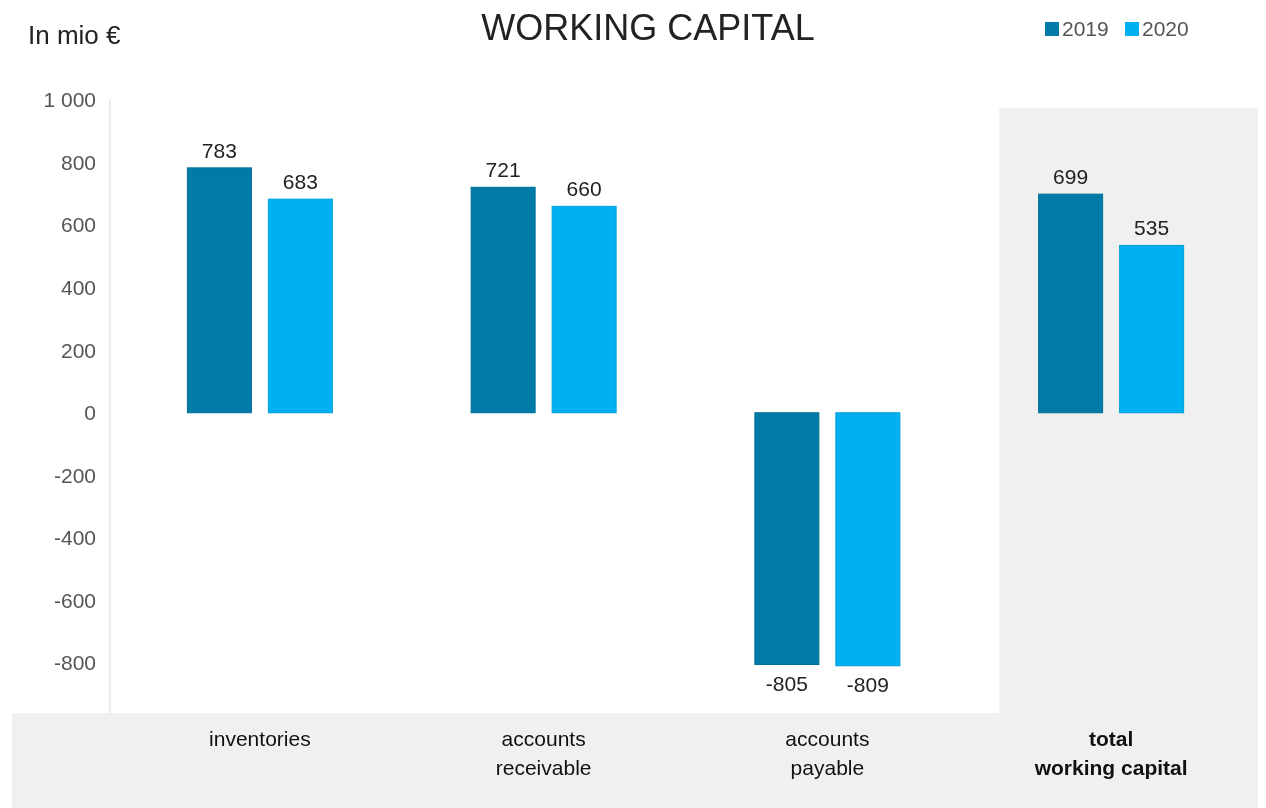 The image size is (1266, 808). Describe the element at coordinates (1152, 228) in the screenshot. I see `data-label: 535` at that location.